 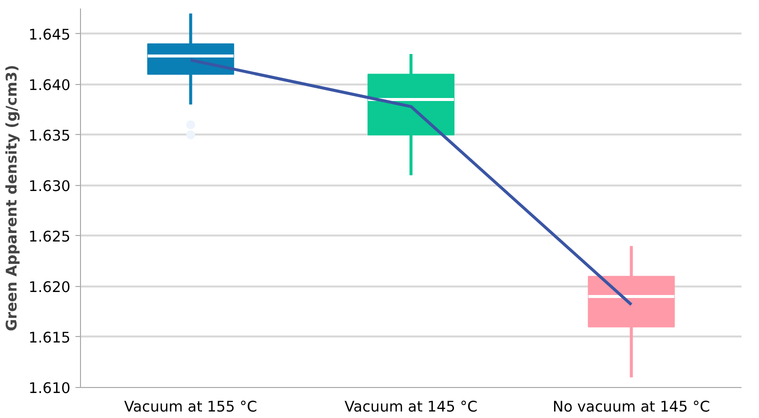 What do you see at coordinates (631, 407) in the screenshot?
I see `x-tick-label: No vacuum at 145 °C` at bounding box center [631, 407].